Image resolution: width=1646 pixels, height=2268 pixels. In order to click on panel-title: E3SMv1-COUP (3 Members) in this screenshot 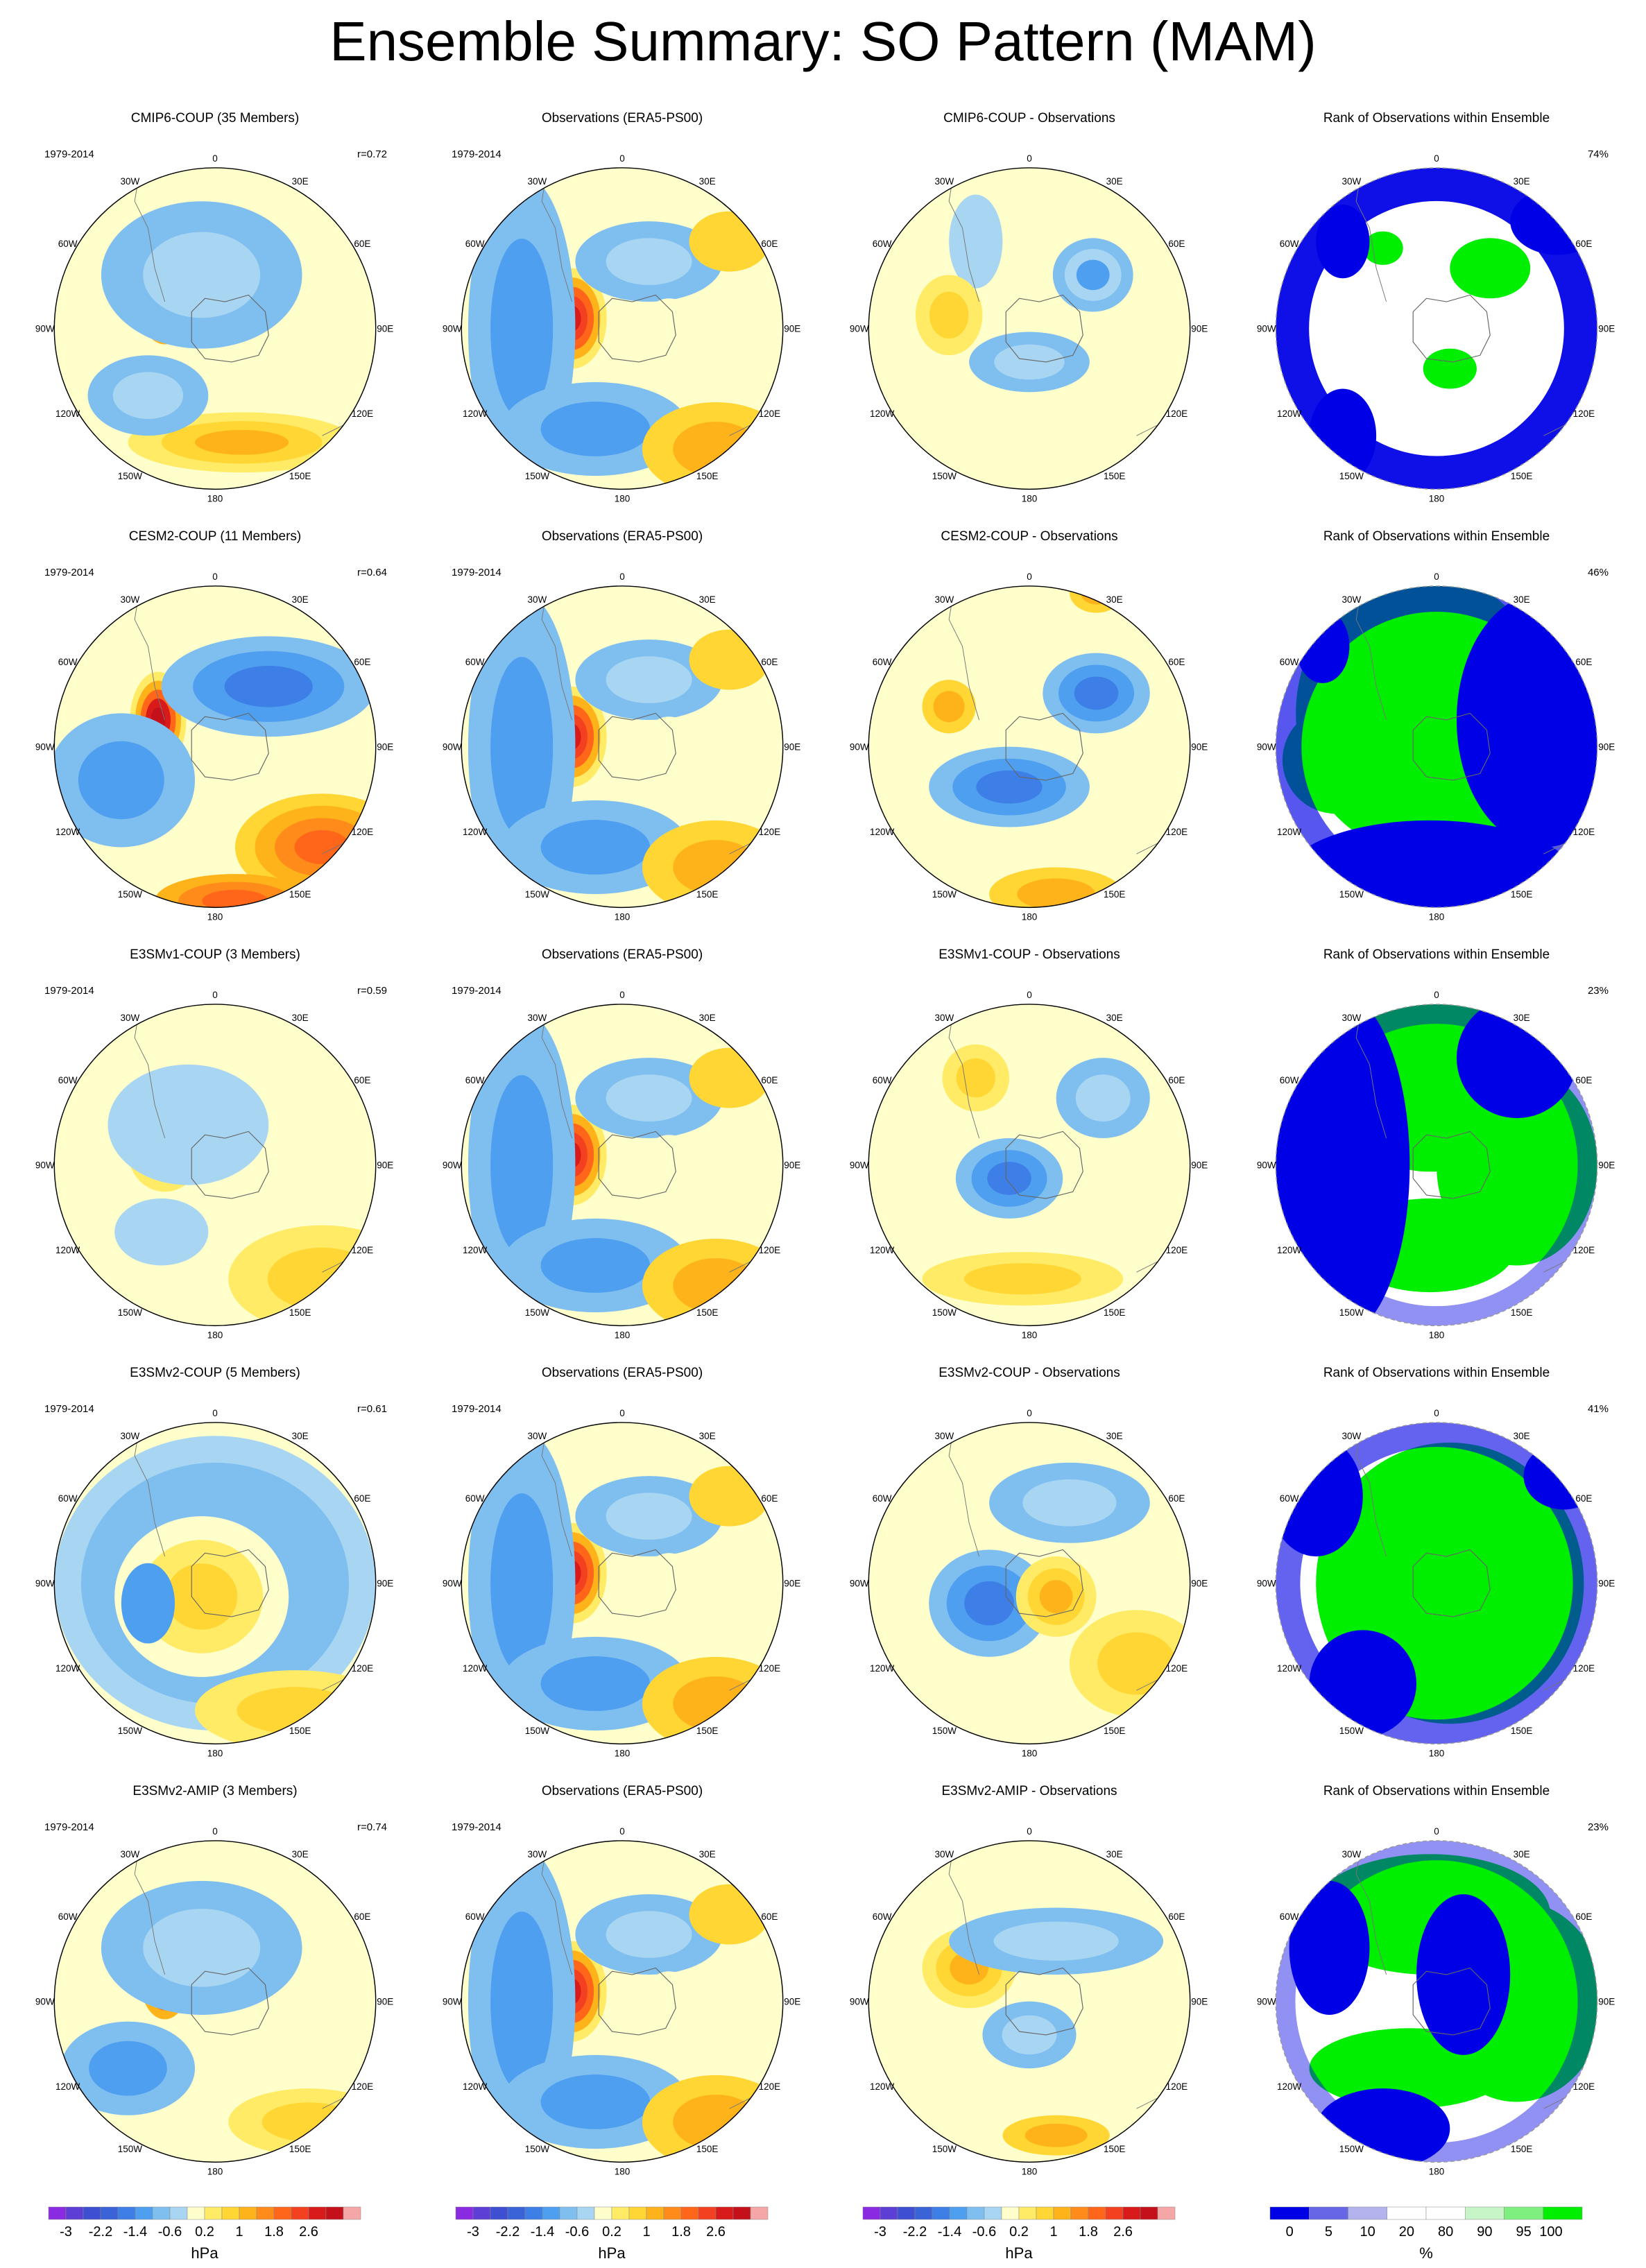, I will do `click(215, 955)`.